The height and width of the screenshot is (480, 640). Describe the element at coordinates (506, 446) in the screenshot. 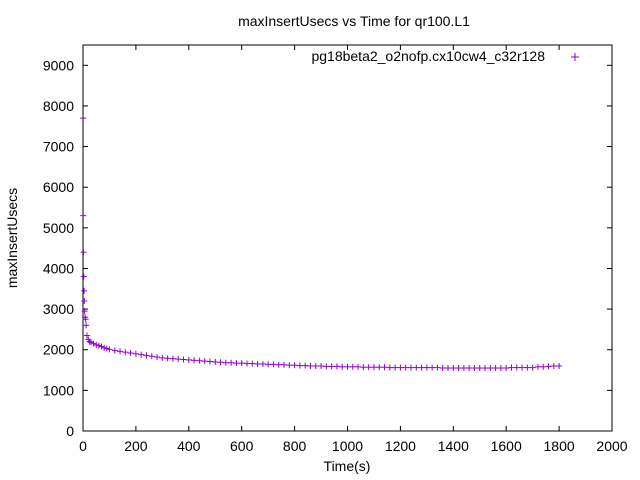

I see `x-tick-label: 1600` at that location.